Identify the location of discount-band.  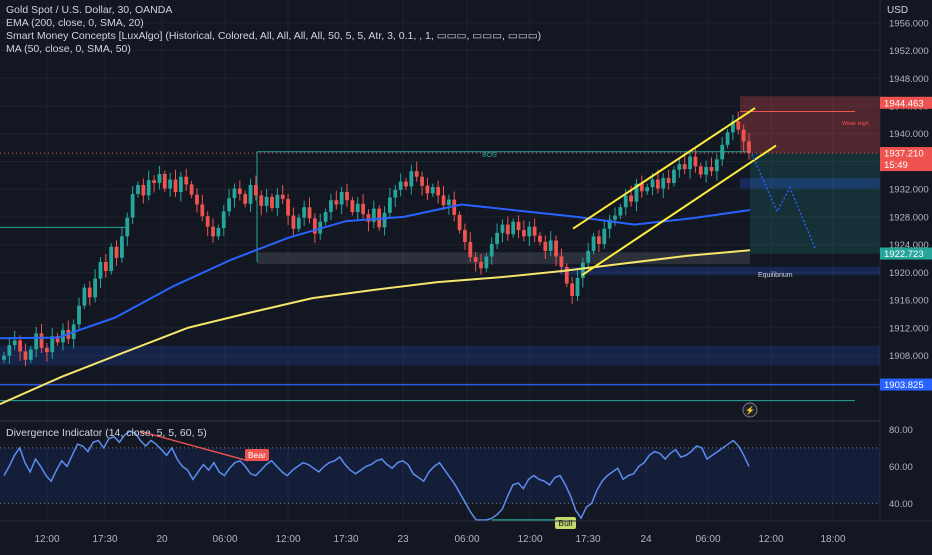
(440, 355).